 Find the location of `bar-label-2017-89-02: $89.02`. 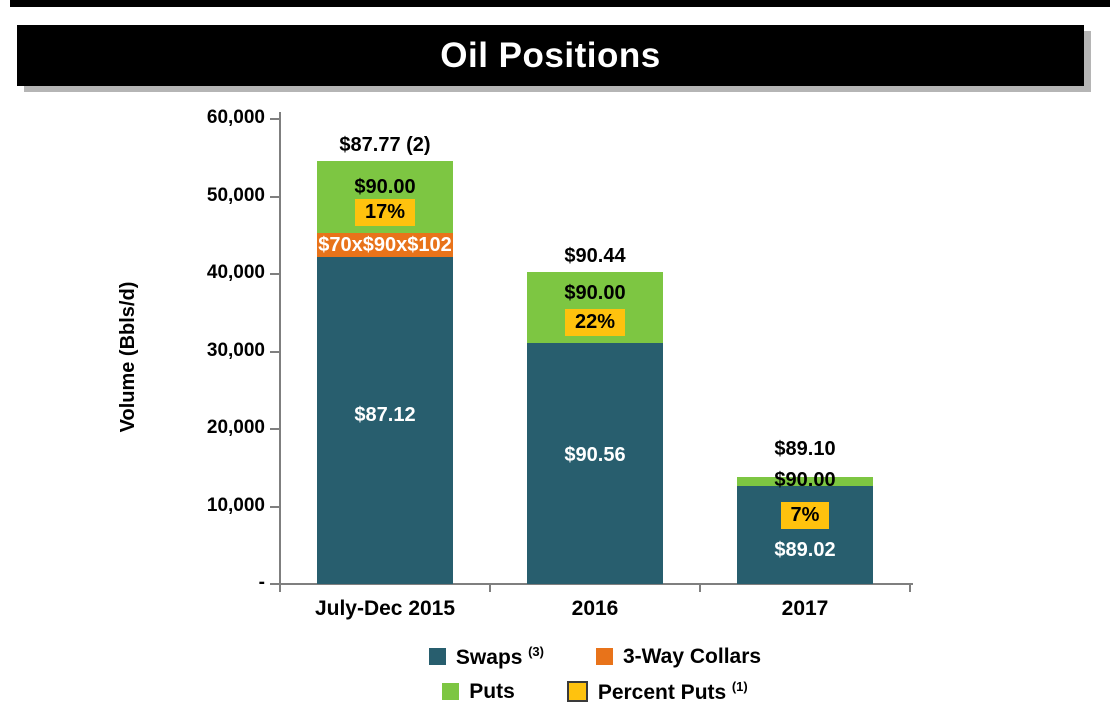

bar-label-2017-89-02: $89.02 is located at coordinates (805, 551).